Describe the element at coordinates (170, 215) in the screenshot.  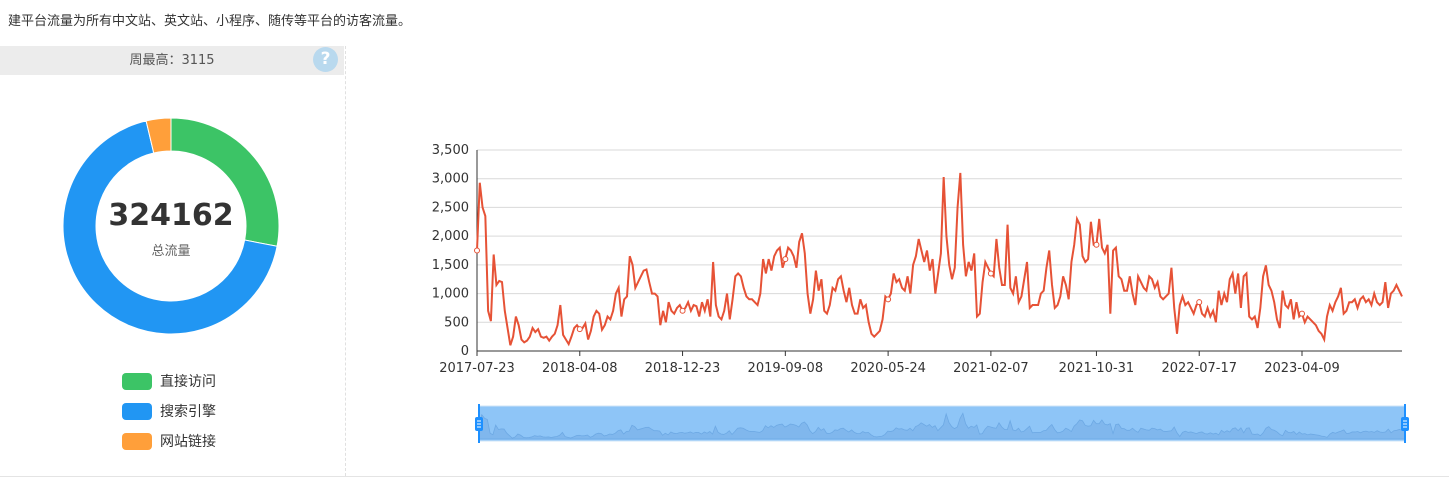
I see `donut-total-value: 324162` at that location.